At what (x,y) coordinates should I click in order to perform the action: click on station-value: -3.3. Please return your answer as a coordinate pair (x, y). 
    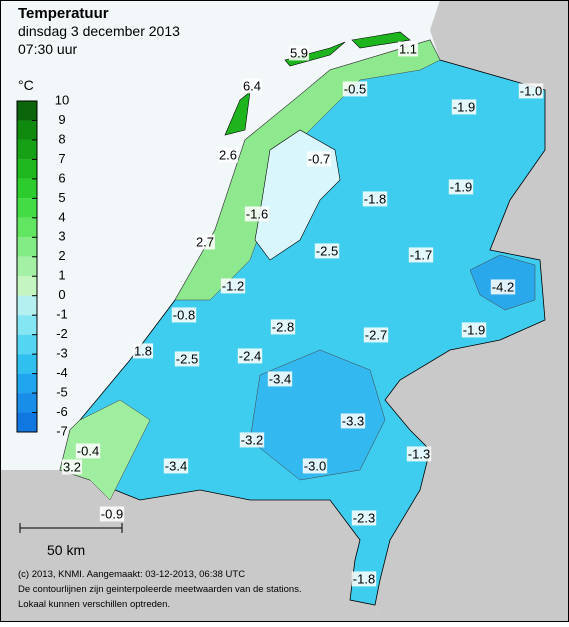
    Looking at the image, I should click on (353, 420).